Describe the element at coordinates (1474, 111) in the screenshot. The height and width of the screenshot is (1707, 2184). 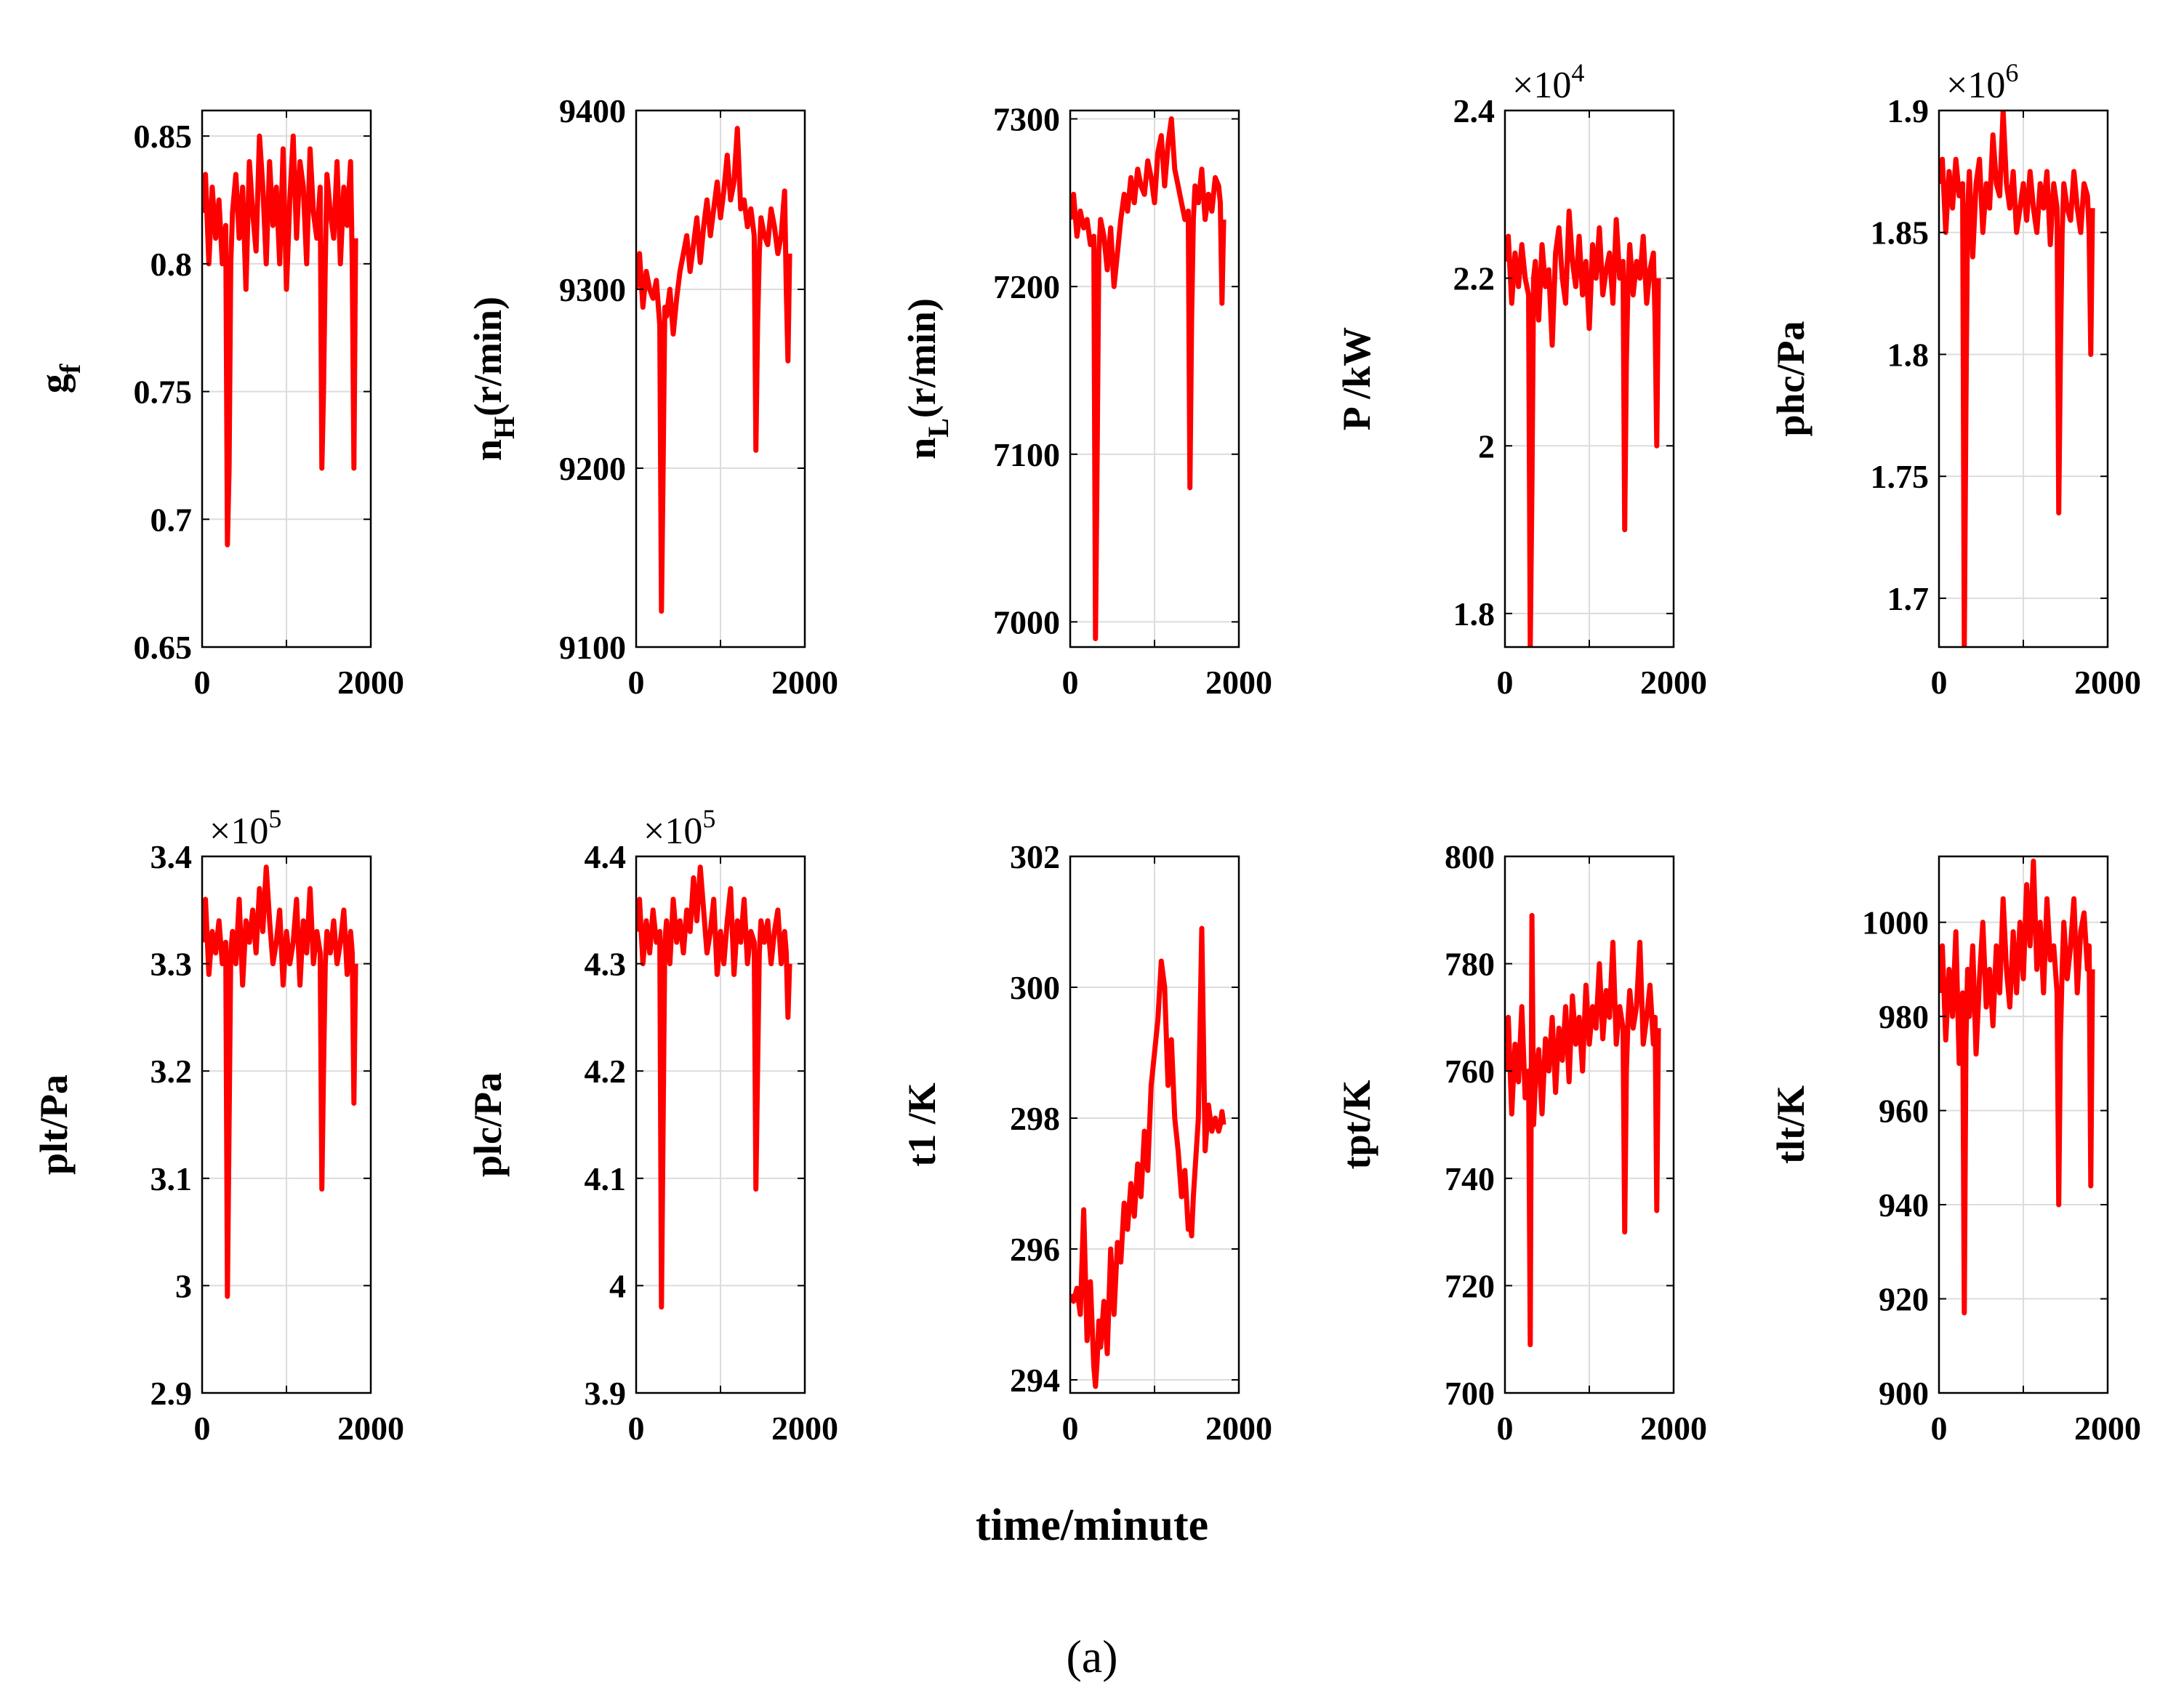
I see `y-tick-label: 2.4` at that location.